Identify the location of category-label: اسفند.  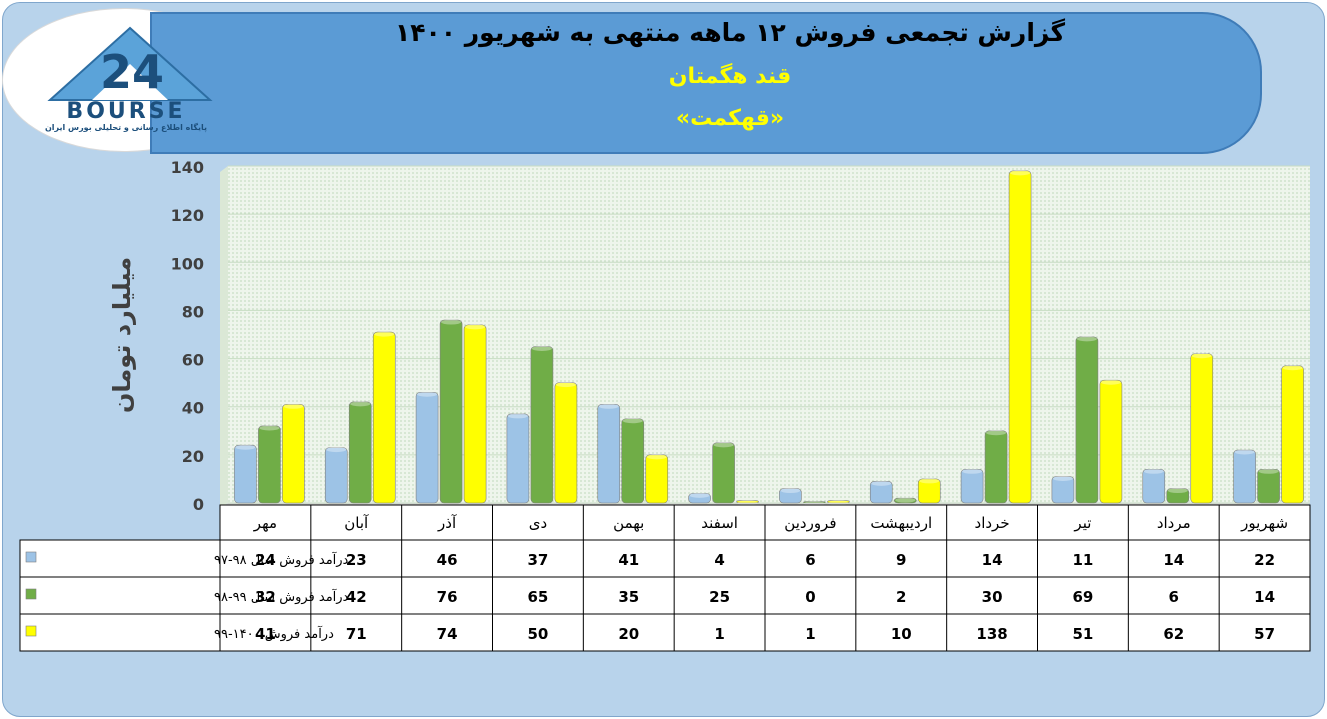
(719, 523).